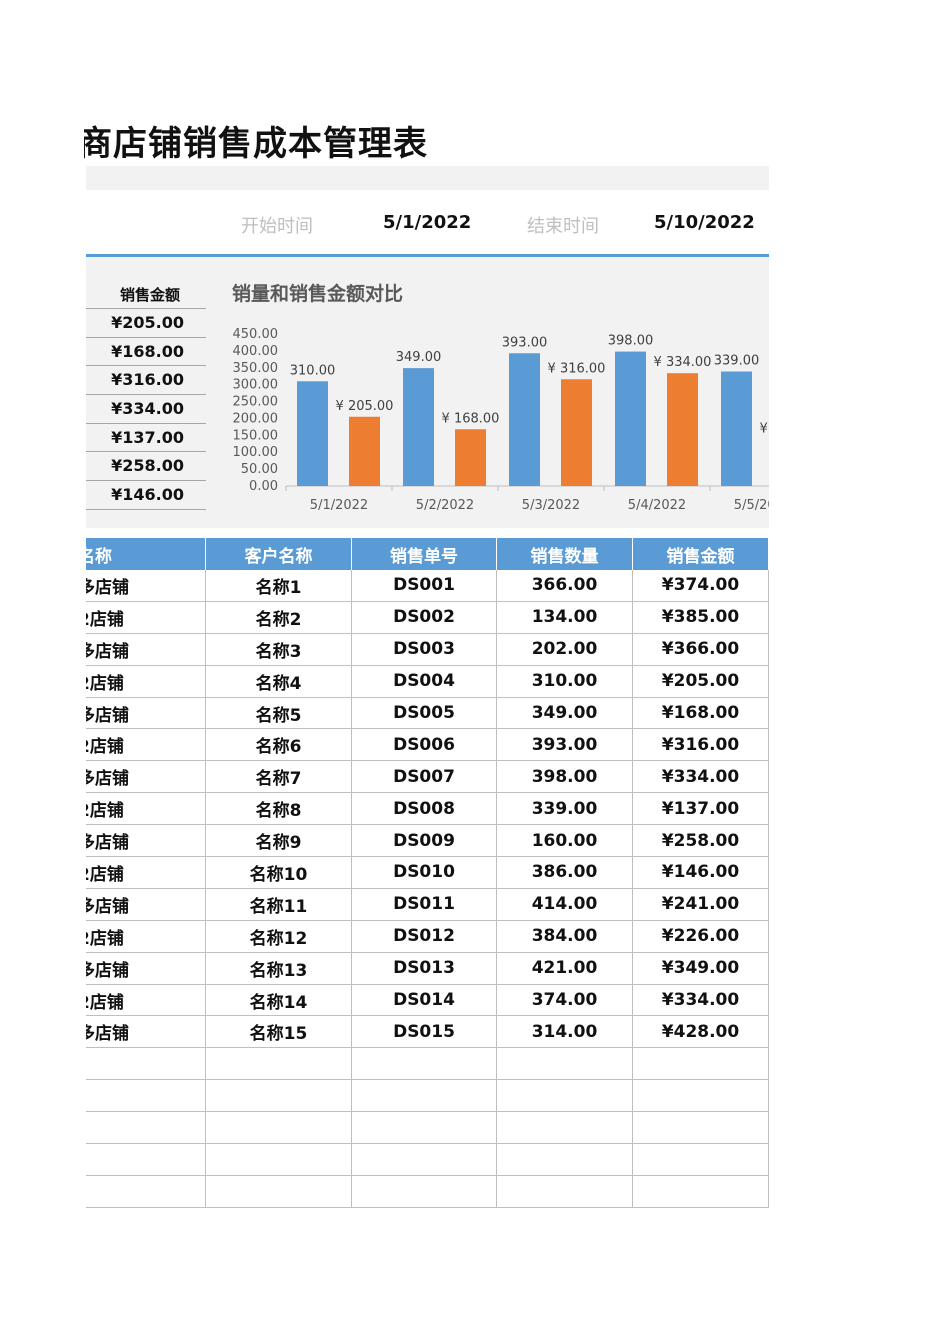 This screenshot has height=1344, width=950. I want to click on table-cell: 名称4, so click(279, 681).